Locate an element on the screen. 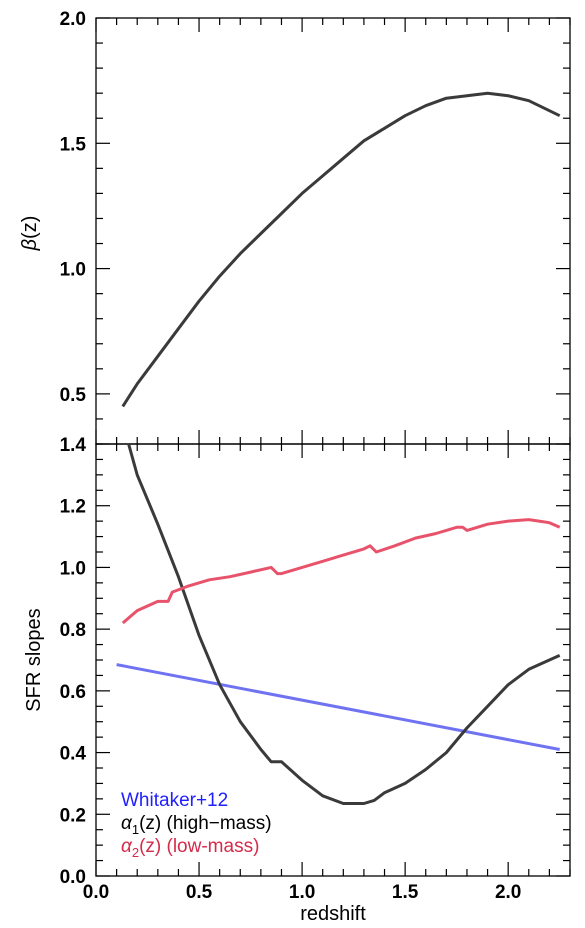 The height and width of the screenshot is (928, 585). sfr-y-axis-title: SFR slopes is located at coordinates (34, 659).